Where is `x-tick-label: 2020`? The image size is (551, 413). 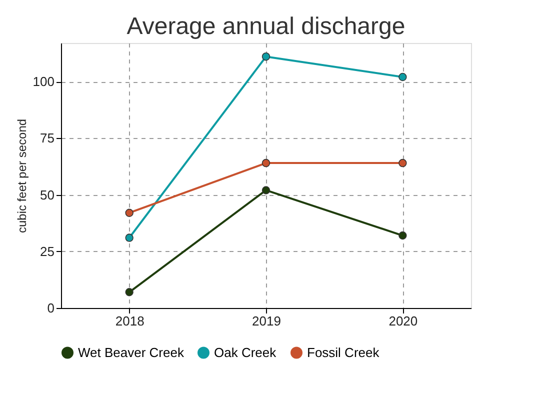 x-tick-label: 2020 is located at coordinates (403, 321).